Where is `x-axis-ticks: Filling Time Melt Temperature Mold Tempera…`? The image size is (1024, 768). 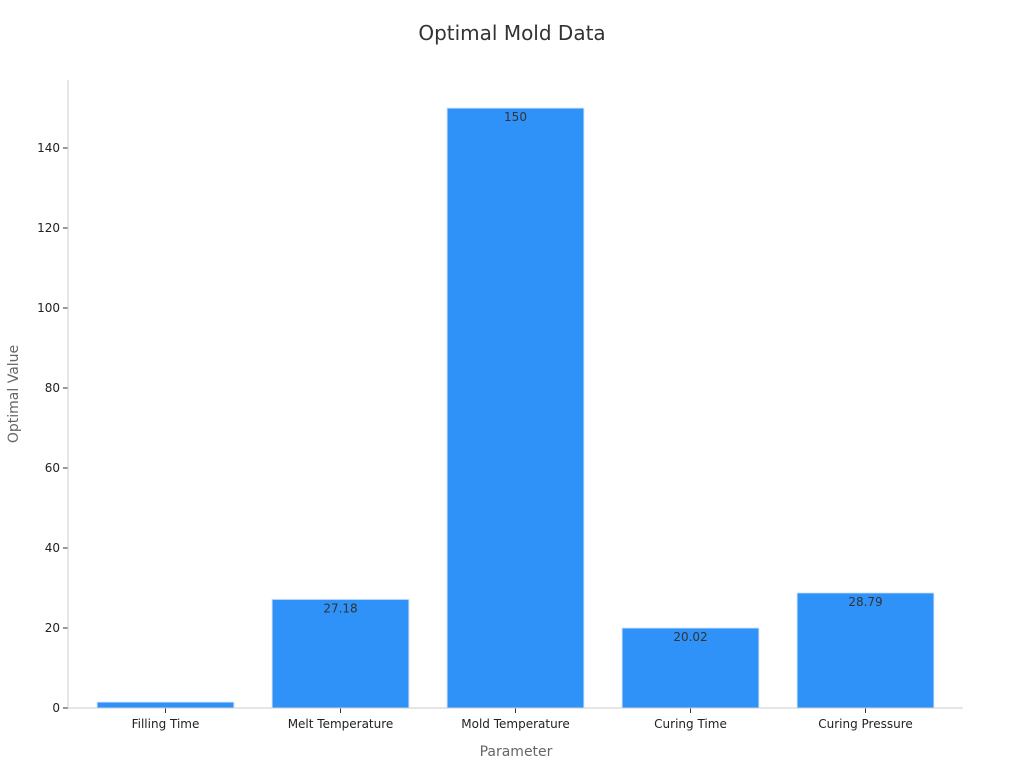
x-axis-ticks: Filling Time Melt Temperature Mold Tempera… is located at coordinates (522, 719).